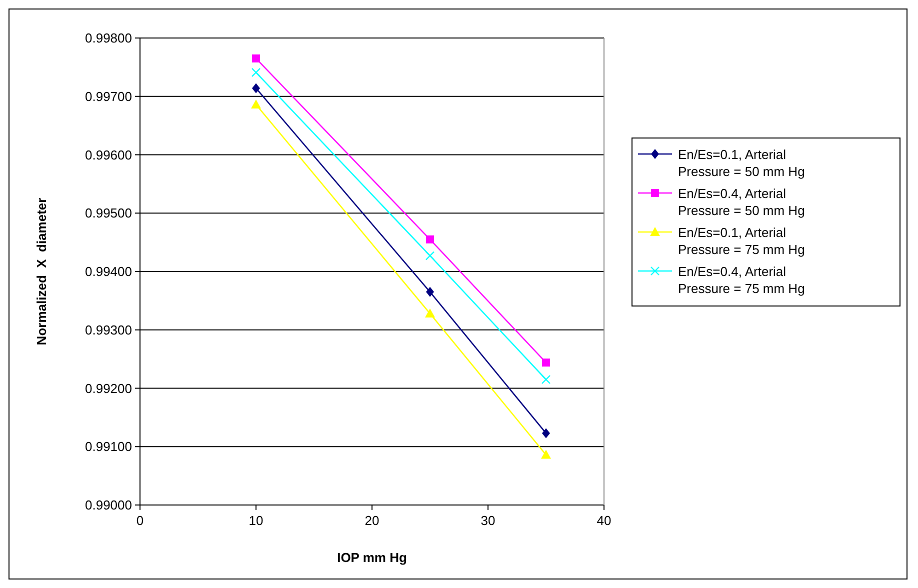 This screenshot has width=918, height=588. Describe the element at coordinates (41, 272) in the screenshot. I see `y-axis-title: Normalized X diameter` at that location.